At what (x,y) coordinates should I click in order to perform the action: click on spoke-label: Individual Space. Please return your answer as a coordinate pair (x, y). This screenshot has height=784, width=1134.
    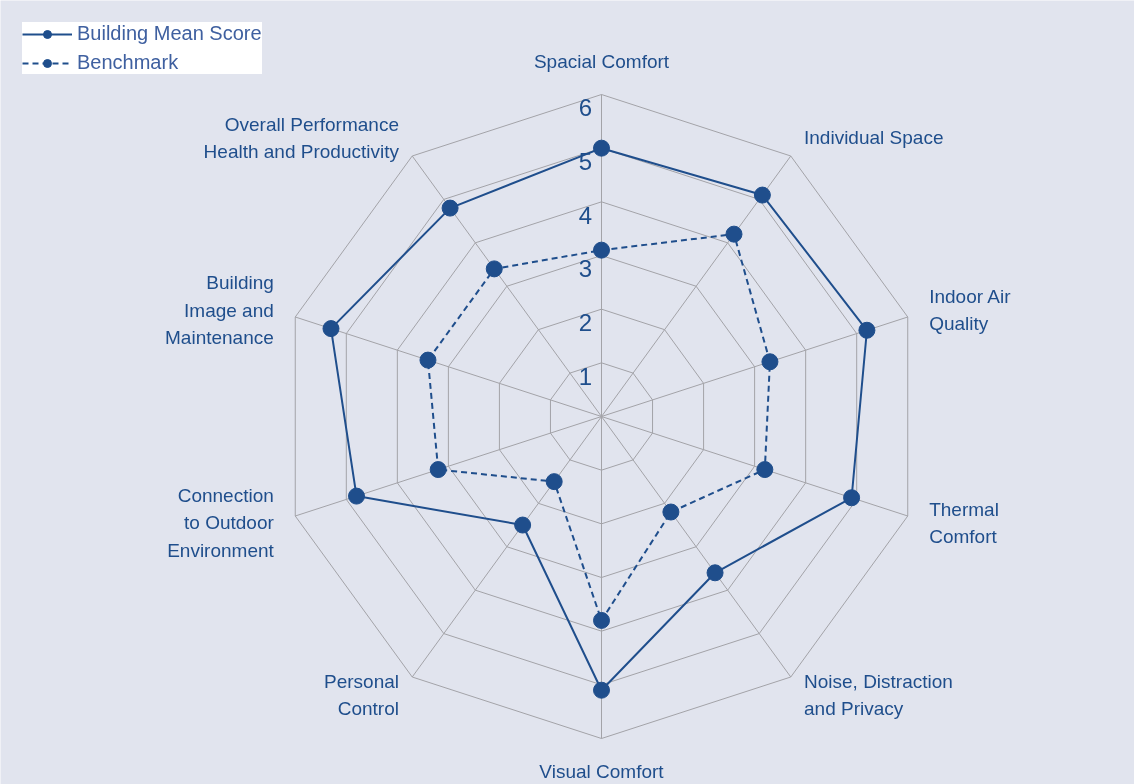
    Looking at the image, I should click on (874, 138).